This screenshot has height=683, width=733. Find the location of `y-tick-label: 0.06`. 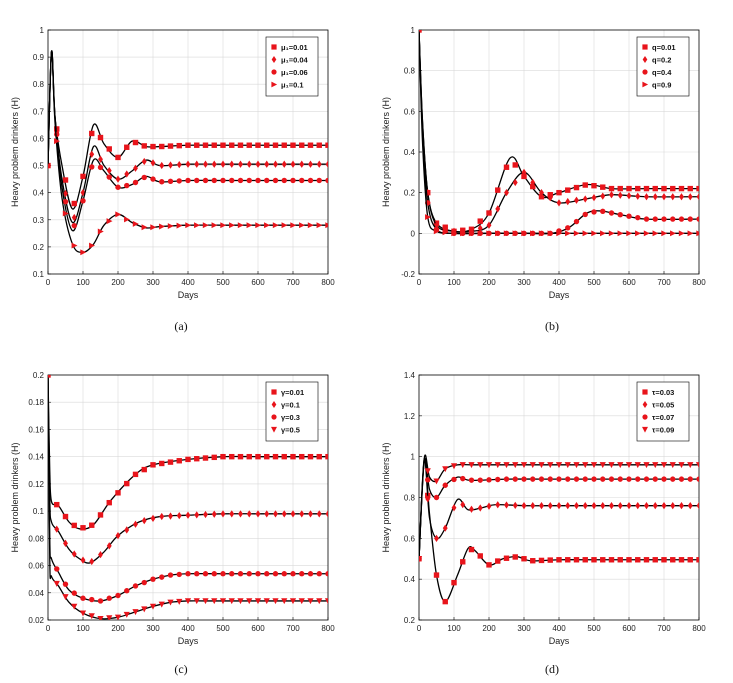

y-tick-label: 0.06 is located at coordinates (36, 566).